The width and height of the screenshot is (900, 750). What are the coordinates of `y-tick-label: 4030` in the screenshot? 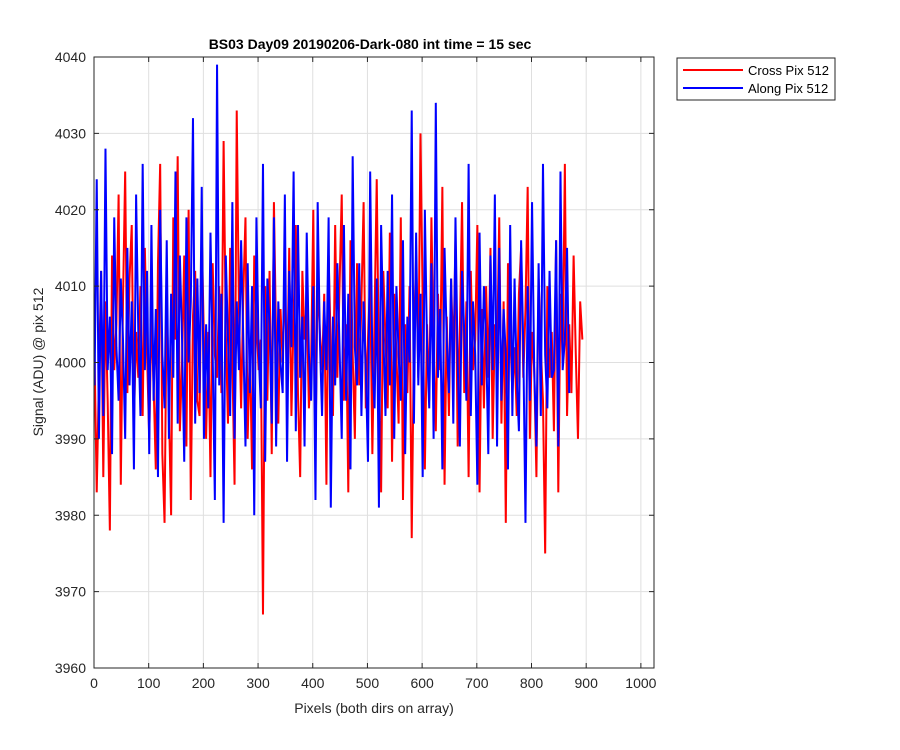 It's located at (70, 133).